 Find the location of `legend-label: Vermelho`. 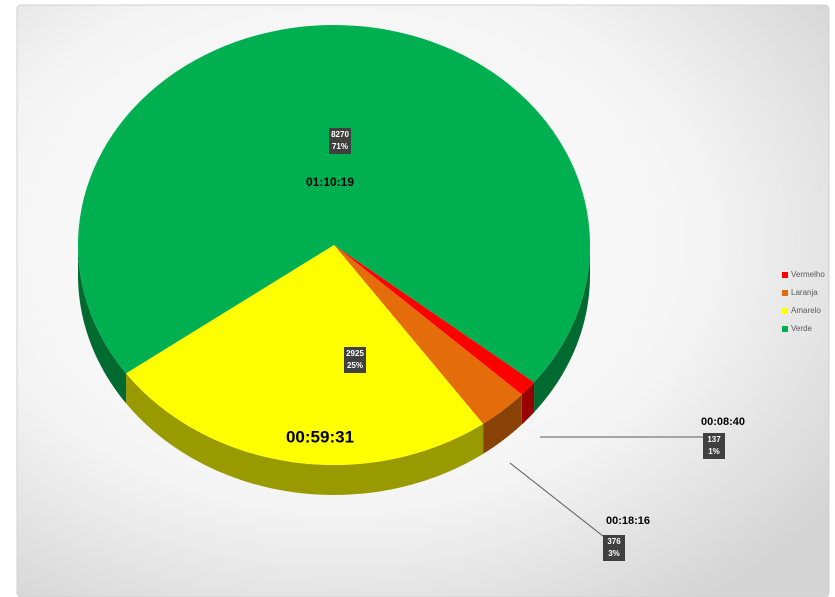

legend-label: Vermelho is located at coordinates (808, 274).